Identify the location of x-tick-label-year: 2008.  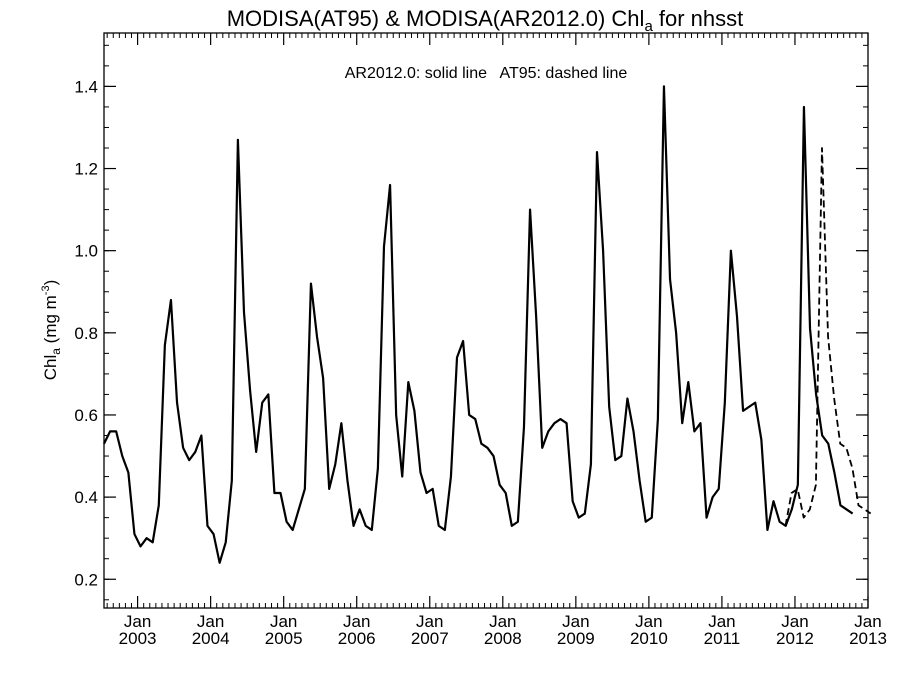
(503, 638).